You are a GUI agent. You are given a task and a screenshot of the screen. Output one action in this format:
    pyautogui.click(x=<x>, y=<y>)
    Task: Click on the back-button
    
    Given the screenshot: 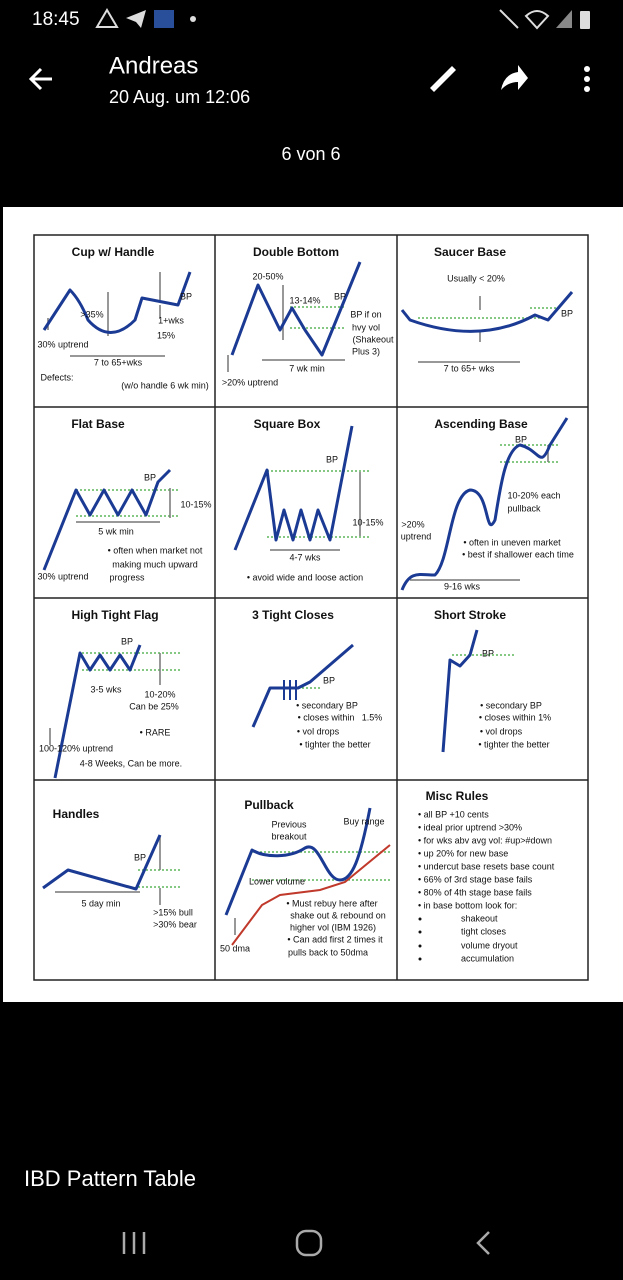 What is the action you would take?
    pyautogui.click(x=40, y=79)
    